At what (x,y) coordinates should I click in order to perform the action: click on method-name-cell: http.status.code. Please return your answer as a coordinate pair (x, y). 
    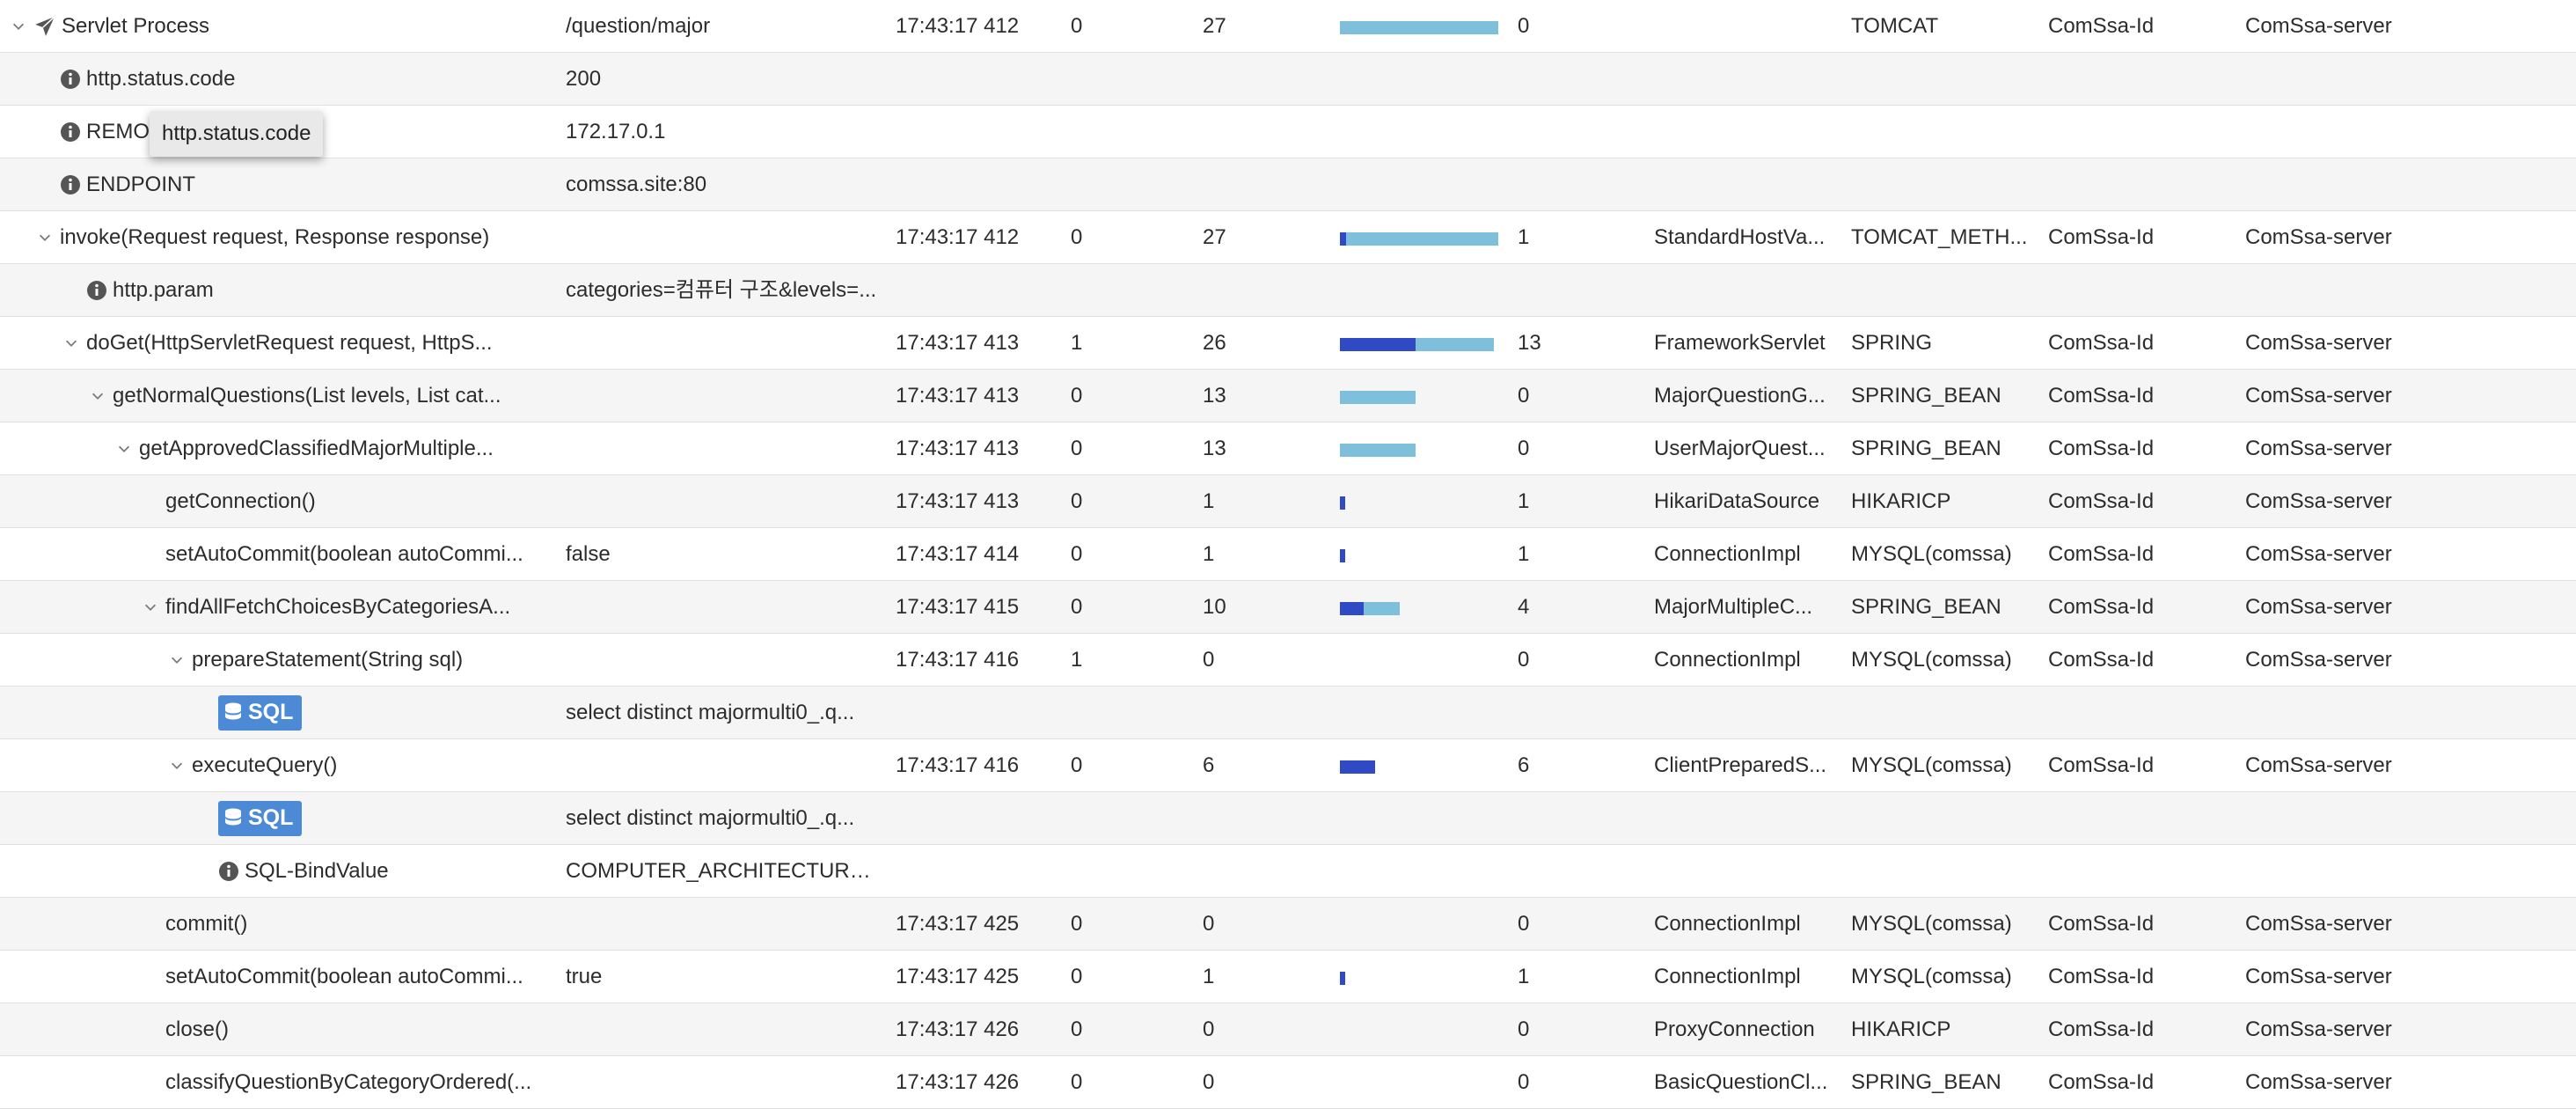
    Looking at the image, I should click on (302, 79).